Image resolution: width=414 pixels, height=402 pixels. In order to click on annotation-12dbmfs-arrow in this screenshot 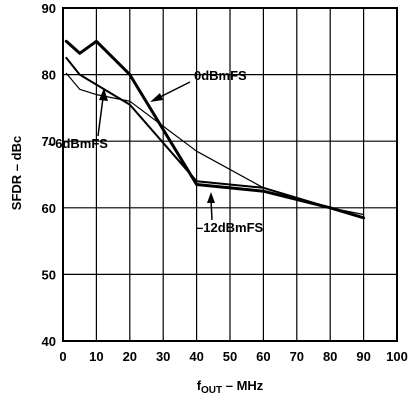, I will do `click(211, 210)`.